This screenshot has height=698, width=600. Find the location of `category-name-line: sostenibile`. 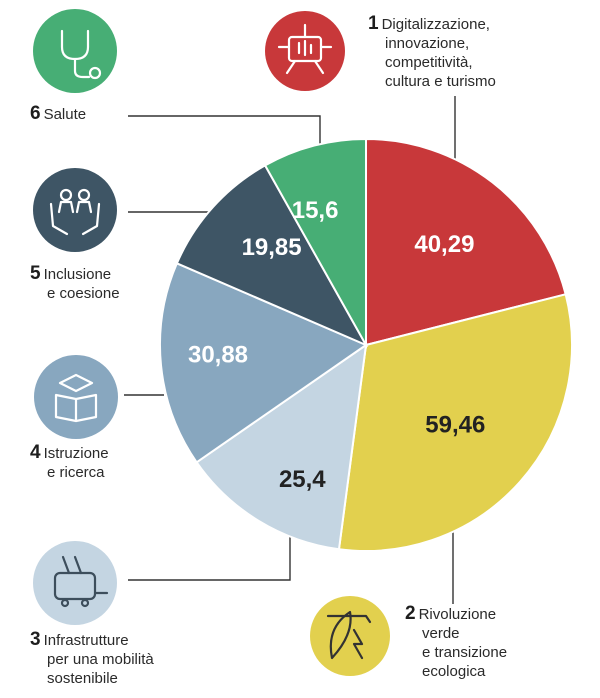

category-name-line: sostenibile is located at coordinates (82, 678).